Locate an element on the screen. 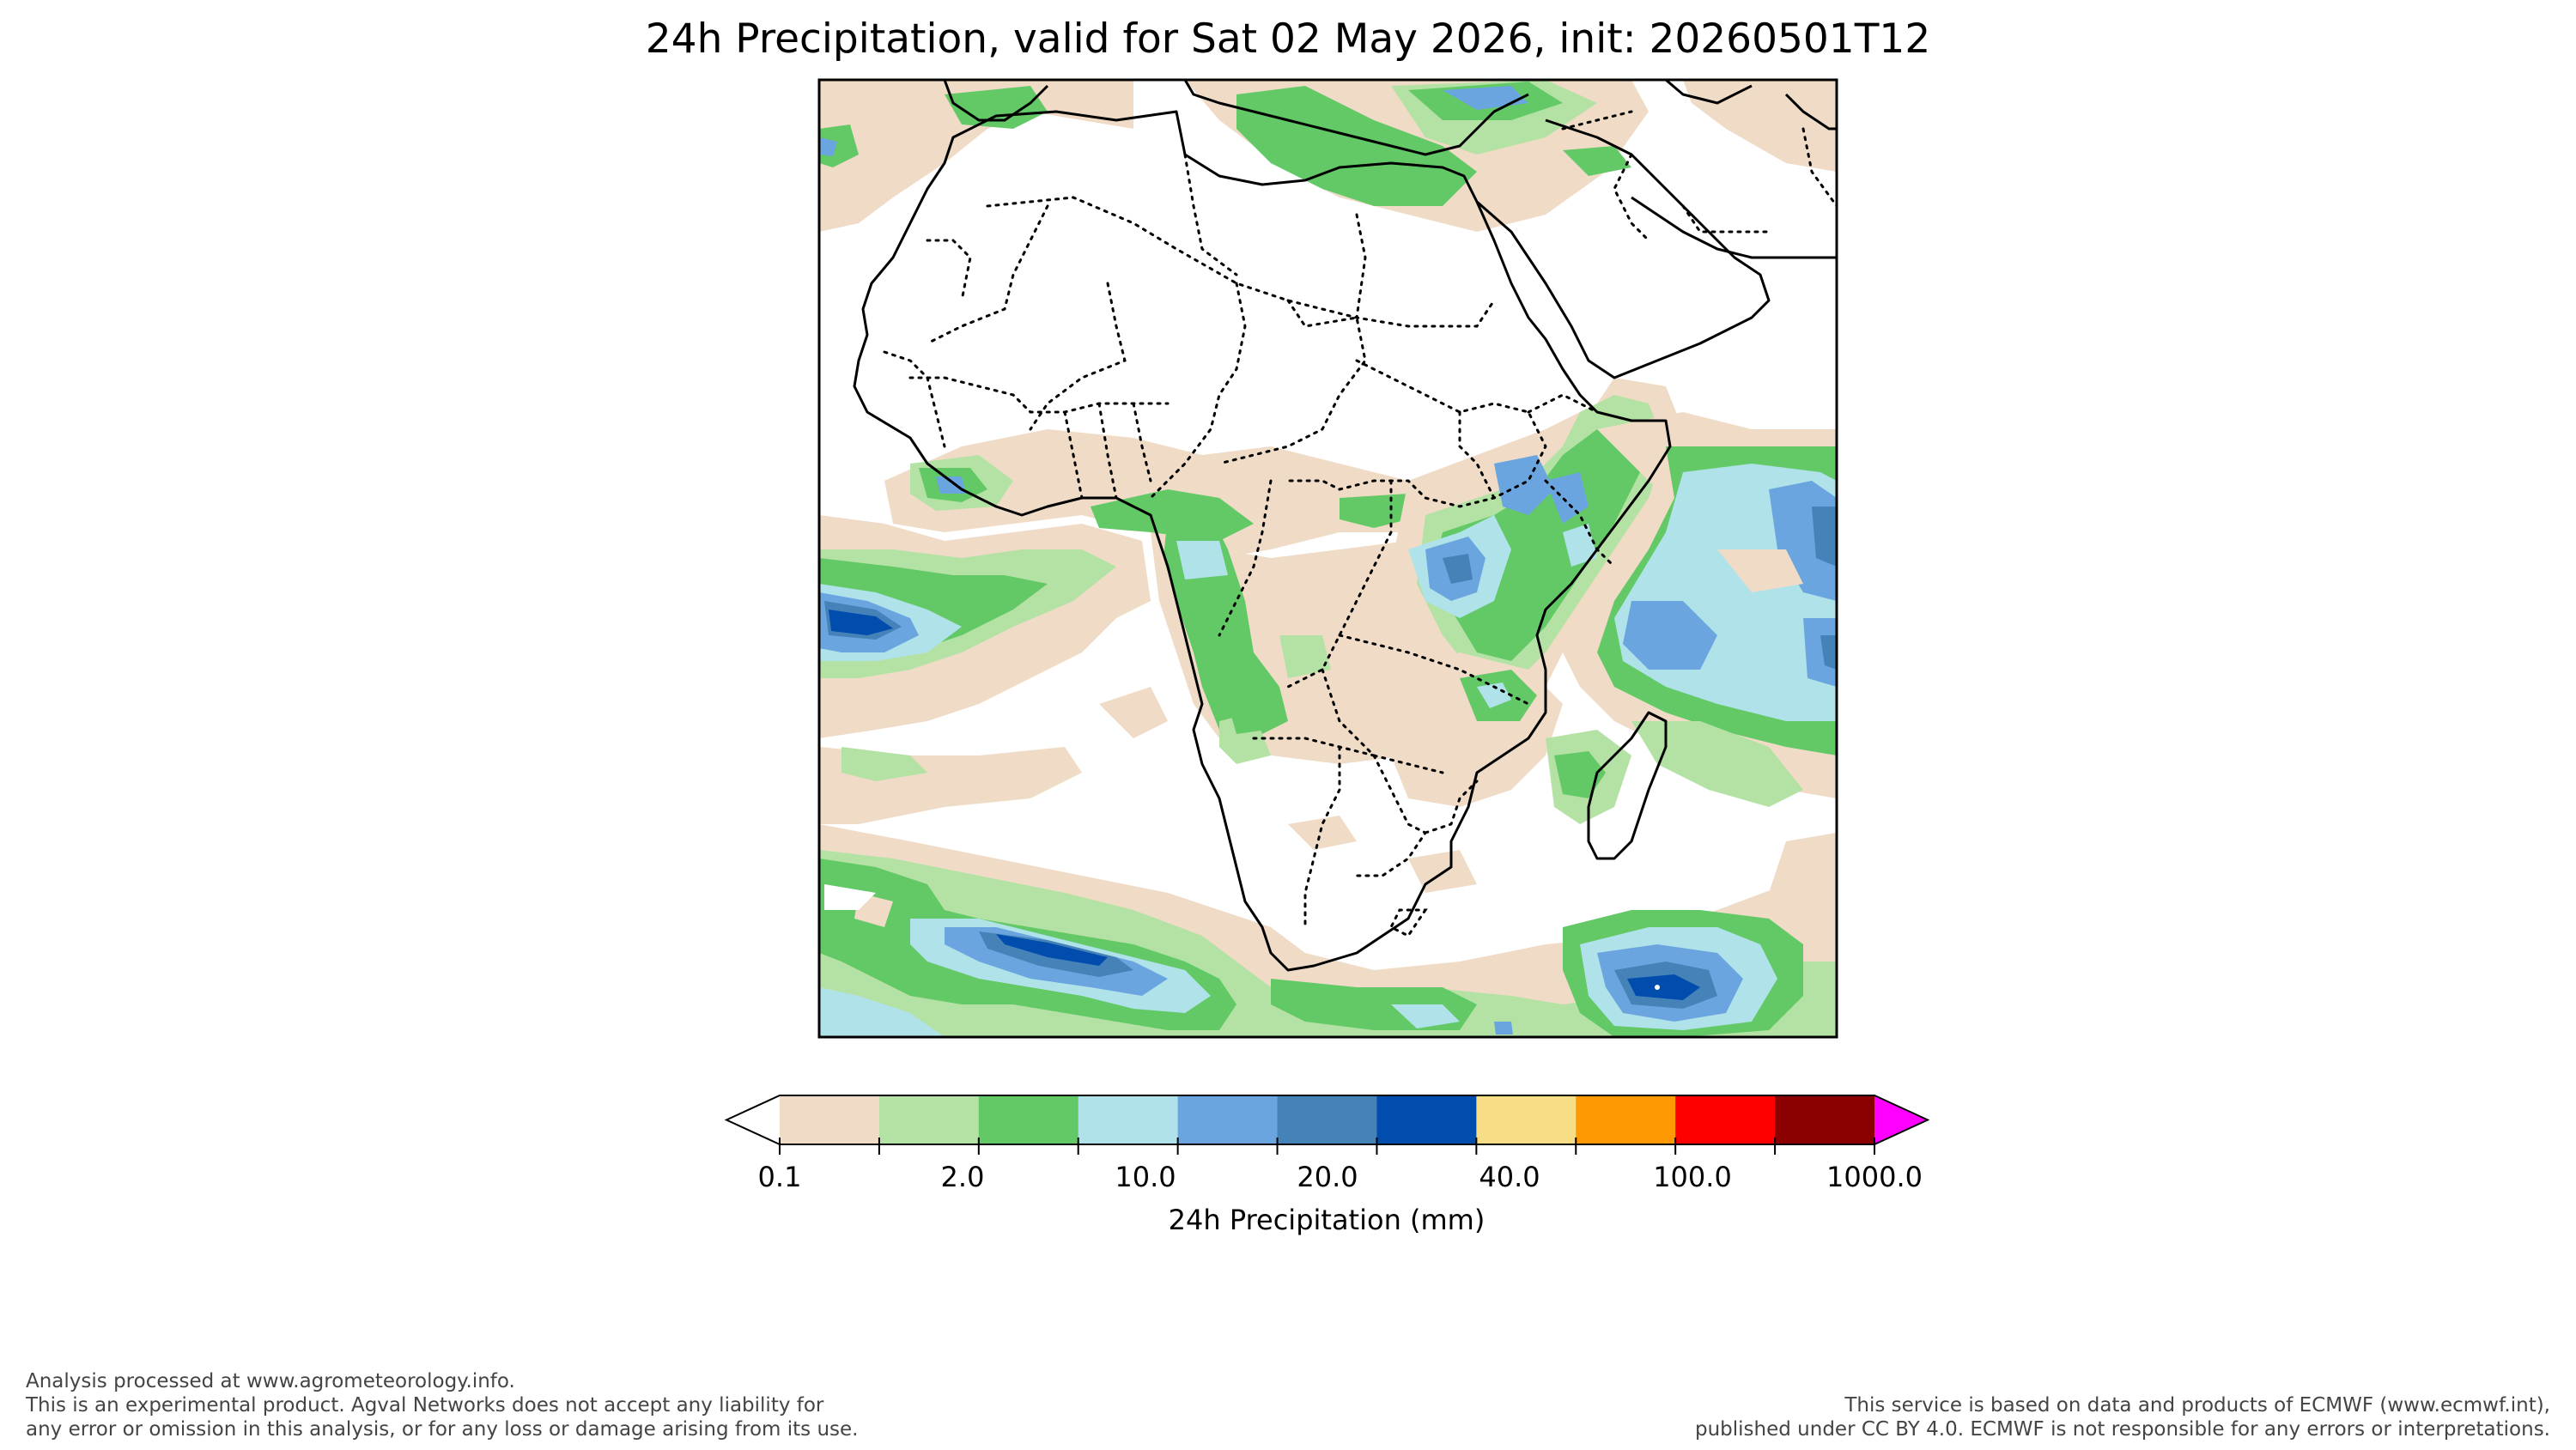 The image size is (2576, 1450). colorbar-tick-label: 40.0 is located at coordinates (1510, 1177).